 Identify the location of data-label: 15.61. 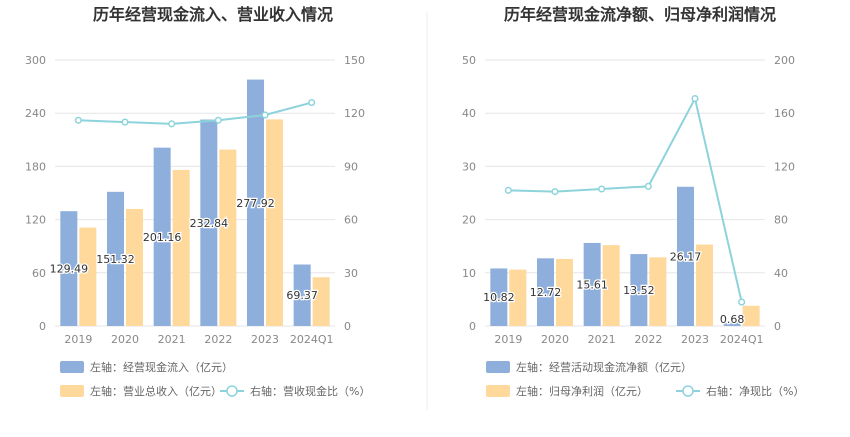
(592, 284).